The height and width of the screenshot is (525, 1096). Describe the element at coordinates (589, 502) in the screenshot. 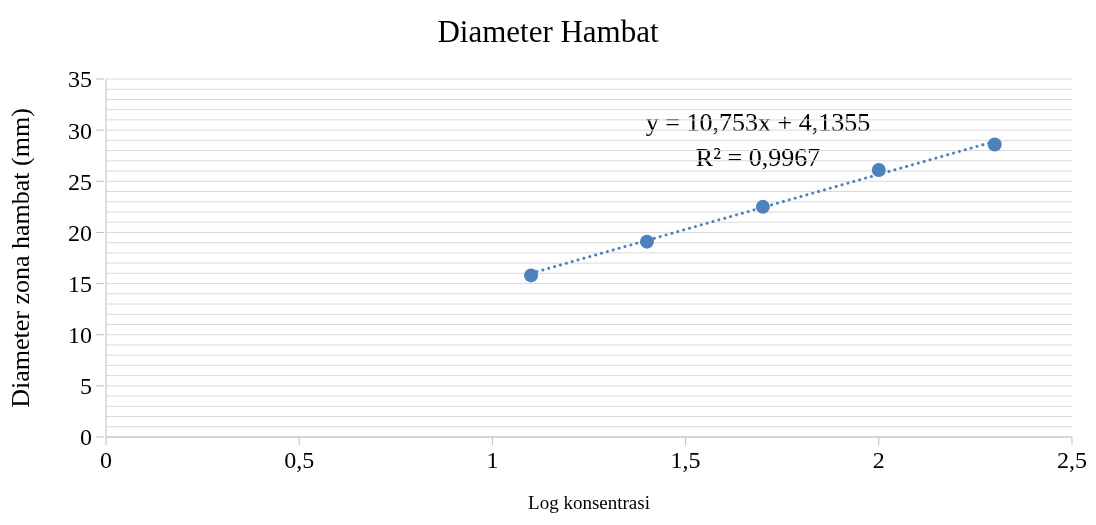

I see `x-axis-title: Log konsentrasi` at that location.